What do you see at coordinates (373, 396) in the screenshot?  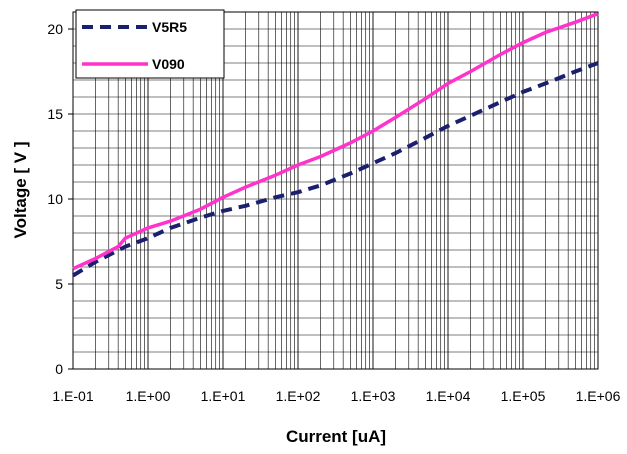 I see `x-tick-label: 1.E+03` at bounding box center [373, 396].